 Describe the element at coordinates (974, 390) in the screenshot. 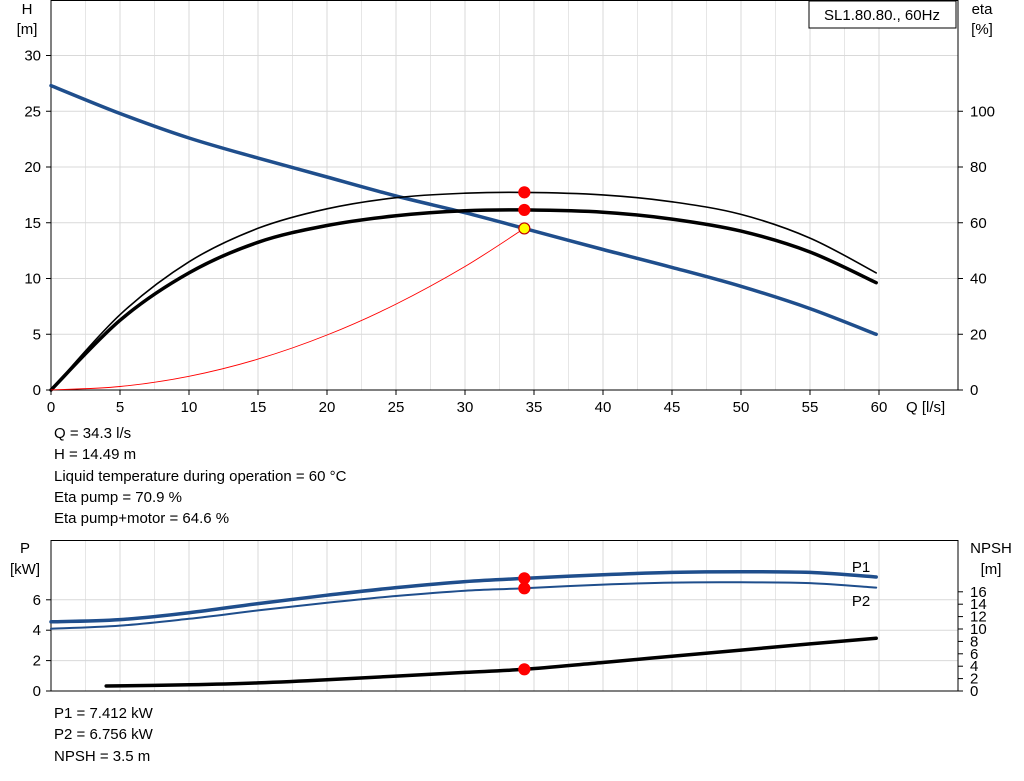

I see `head-y2-tick-label: 0` at that location.